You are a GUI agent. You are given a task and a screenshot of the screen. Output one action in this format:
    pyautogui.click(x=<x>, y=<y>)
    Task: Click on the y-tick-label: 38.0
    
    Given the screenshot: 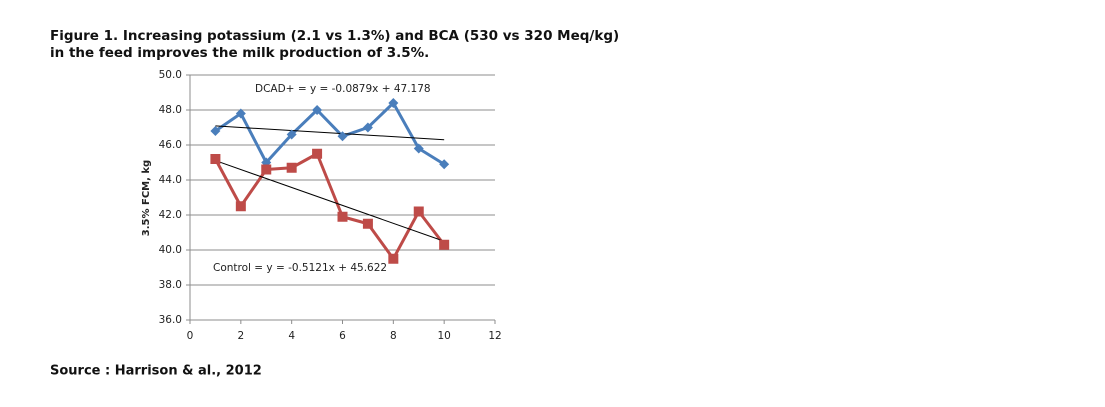 What is the action you would take?
    pyautogui.click(x=170, y=285)
    